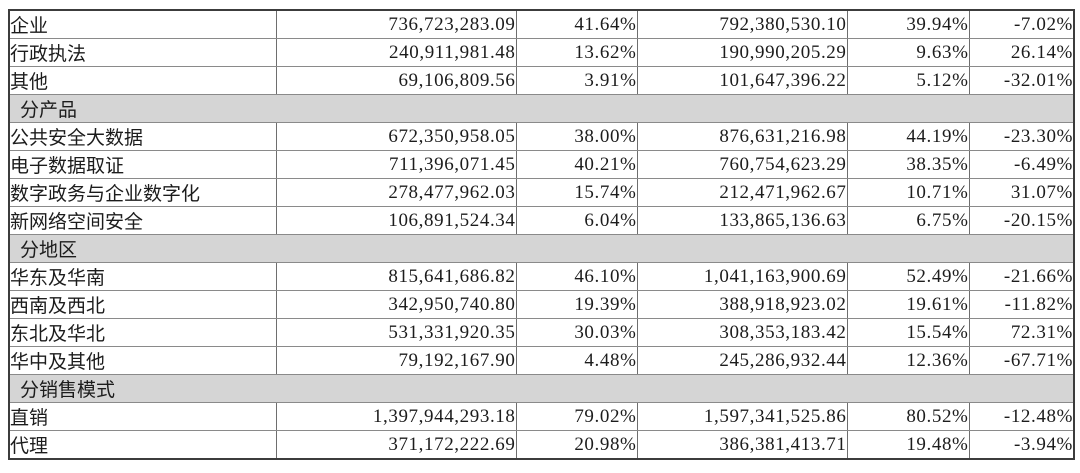 The image size is (1080, 473). I want to click on amount-current-cell: 711,396,071.45, so click(396, 164).